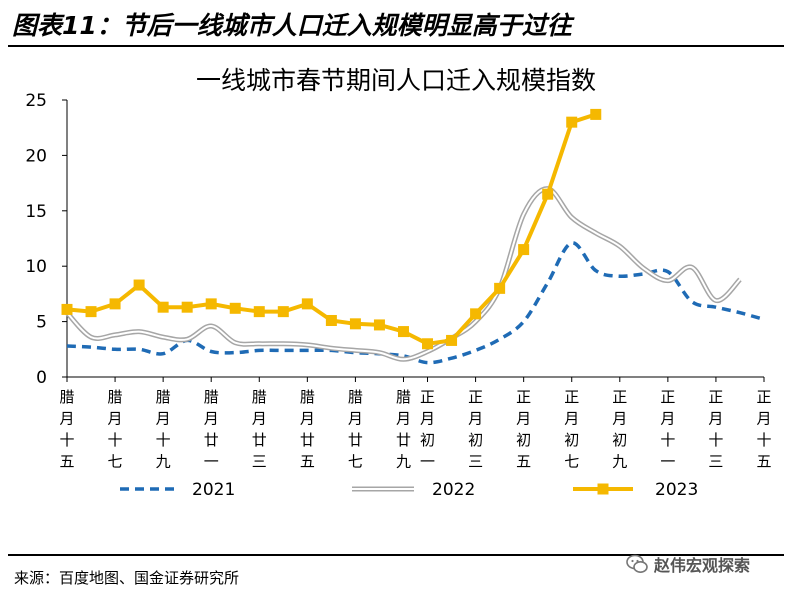 This screenshot has width=792, height=597. Describe the element at coordinates (571, 429) in the screenshot. I see `x-tick-label: 正月初七` at that location.